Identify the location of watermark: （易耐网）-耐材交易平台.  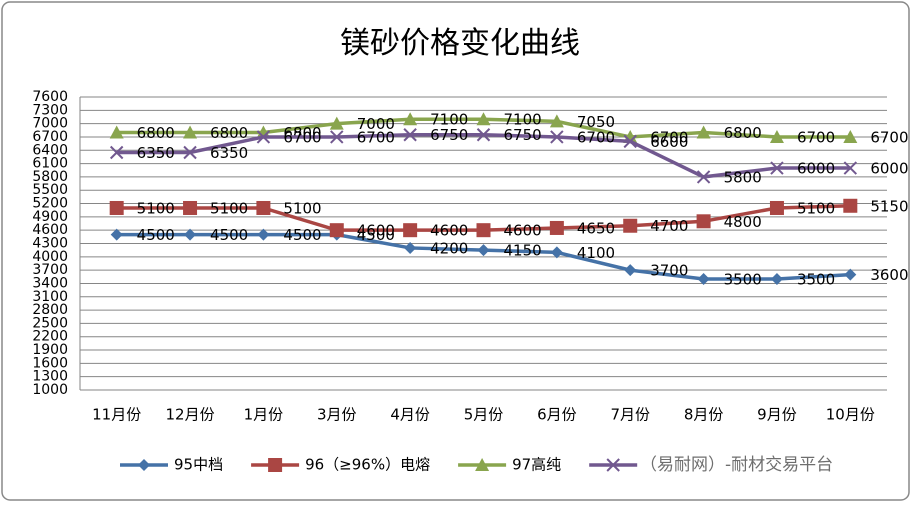
(736, 465).